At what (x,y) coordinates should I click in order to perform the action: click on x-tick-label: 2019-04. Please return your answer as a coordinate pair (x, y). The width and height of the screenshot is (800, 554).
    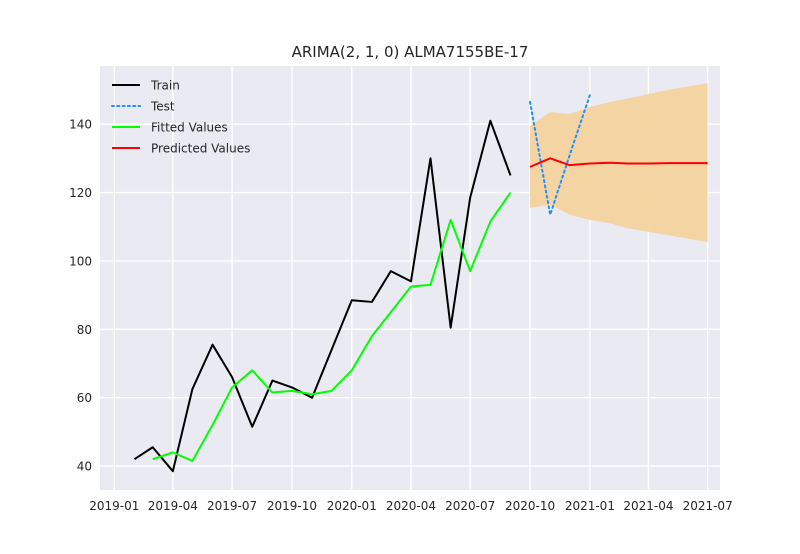
    Looking at the image, I should click on (173, 506).